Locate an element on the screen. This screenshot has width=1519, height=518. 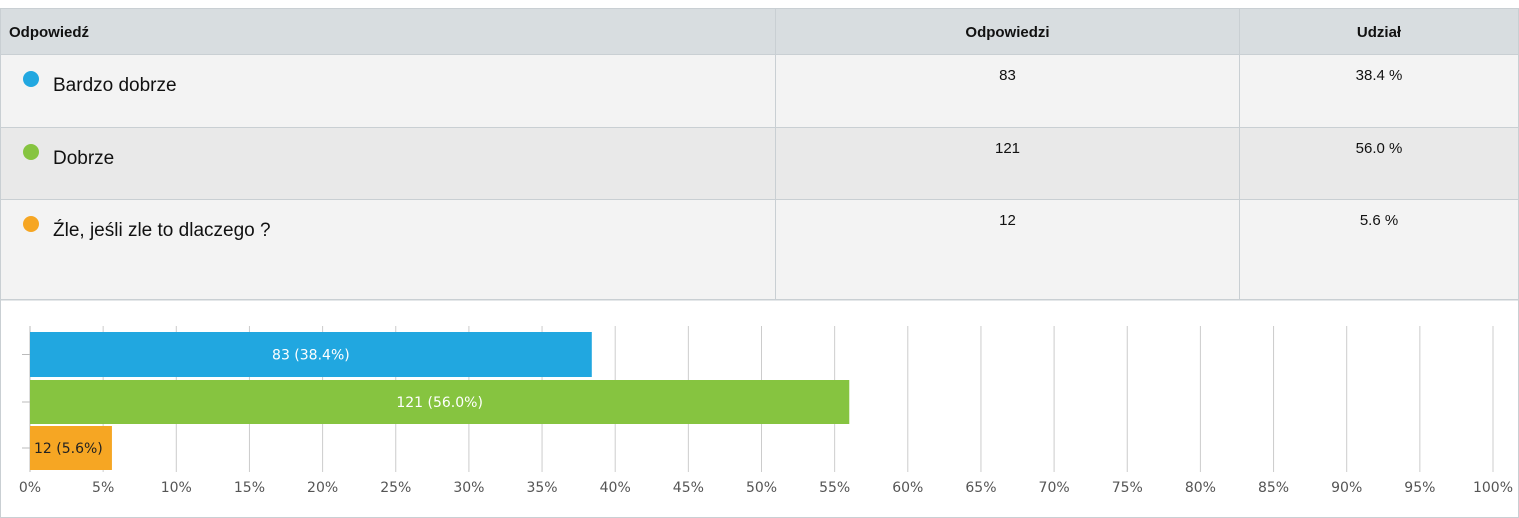
x-tick-label: 65% is located at coordinates (980, 488).